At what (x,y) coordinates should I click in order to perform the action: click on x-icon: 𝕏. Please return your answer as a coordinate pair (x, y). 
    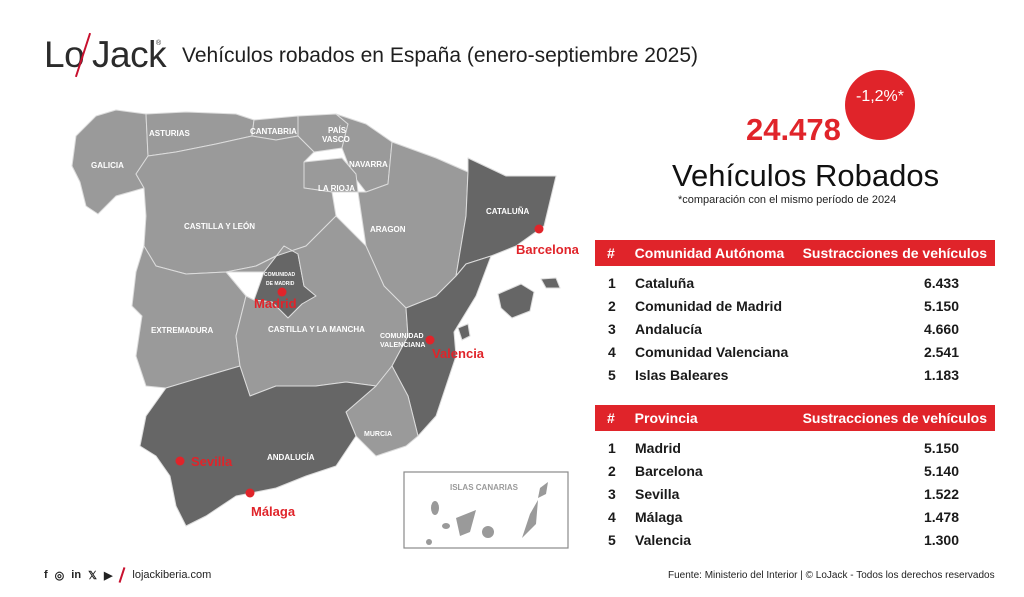
    Looking at the image, I should click on (92, 575).